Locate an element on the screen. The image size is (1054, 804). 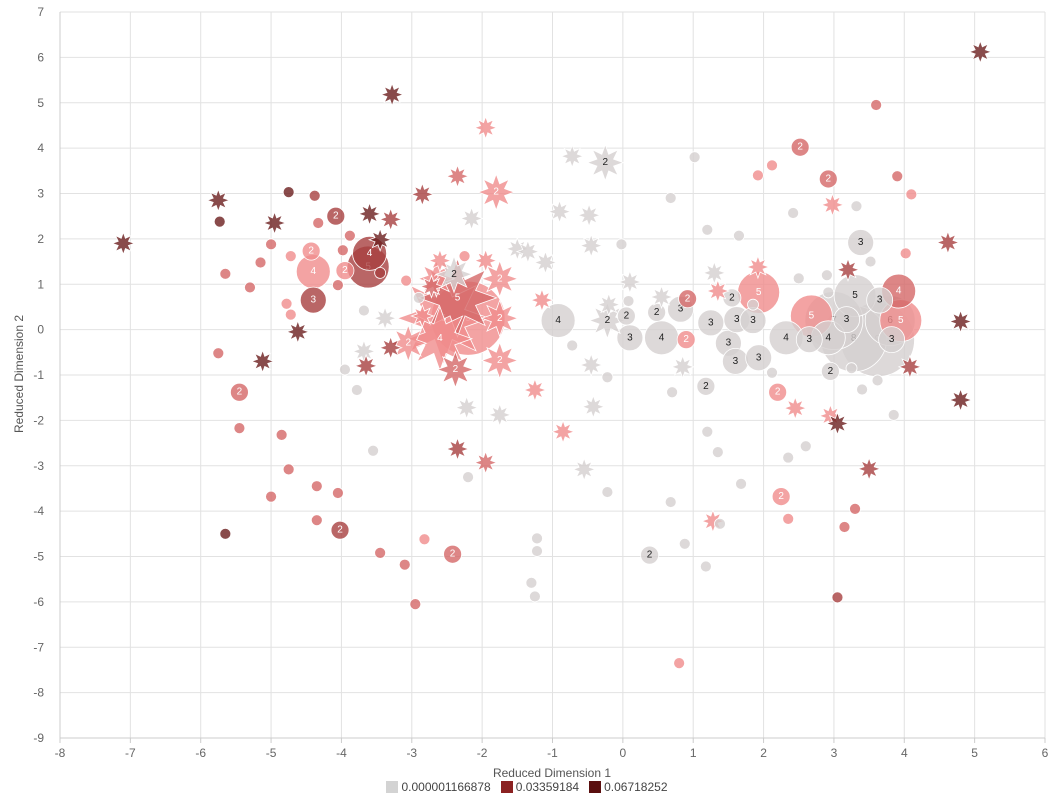
y-tick-label: 0 is located at coordinates (40, 330).